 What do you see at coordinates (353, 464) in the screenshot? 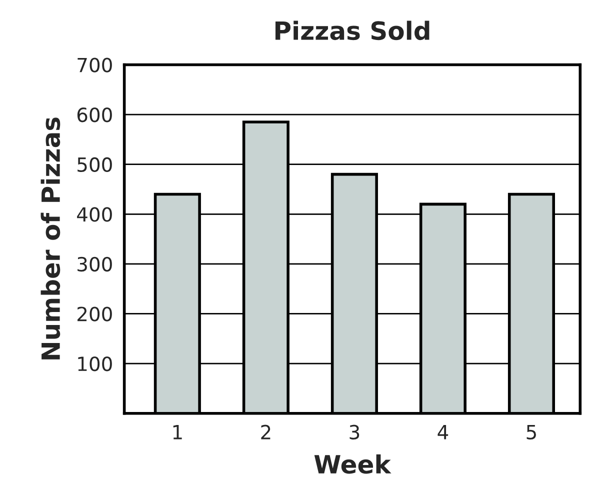
I see `x-axis-title: Week` at bounding box center [353, 464].